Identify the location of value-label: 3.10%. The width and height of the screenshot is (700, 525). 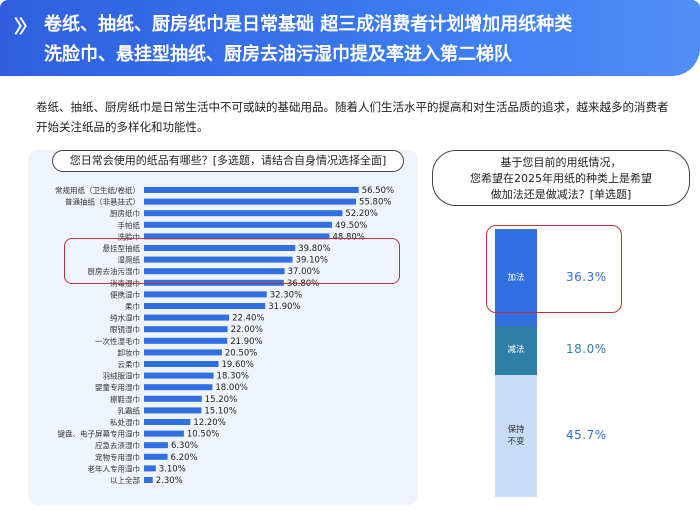
(172, 469).